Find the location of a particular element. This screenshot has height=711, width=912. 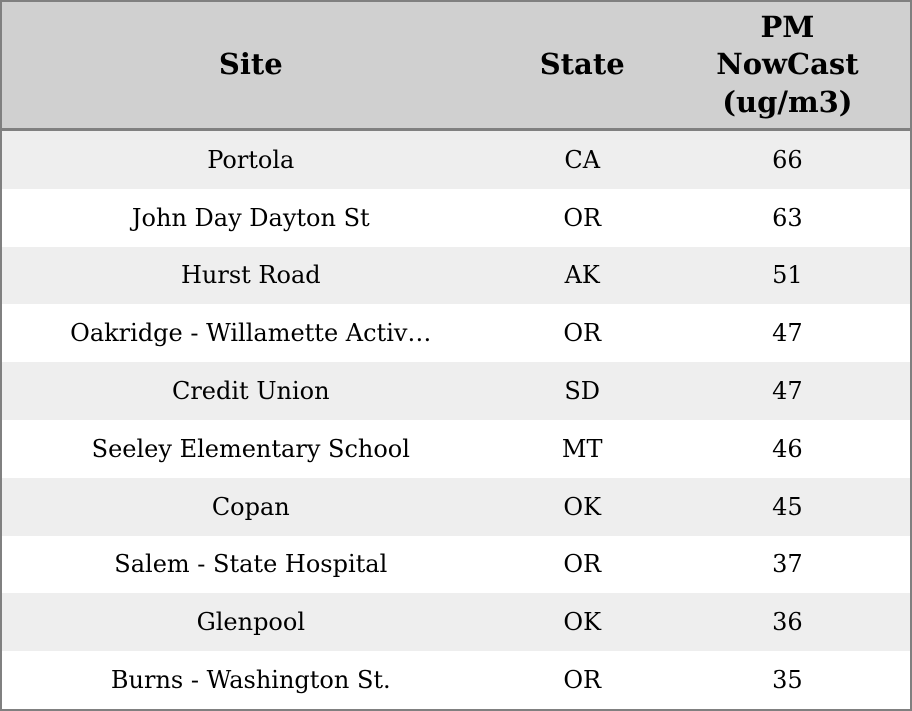

table-row: Burns - Washington St. OR 35 is located at coordinates (456, 680).